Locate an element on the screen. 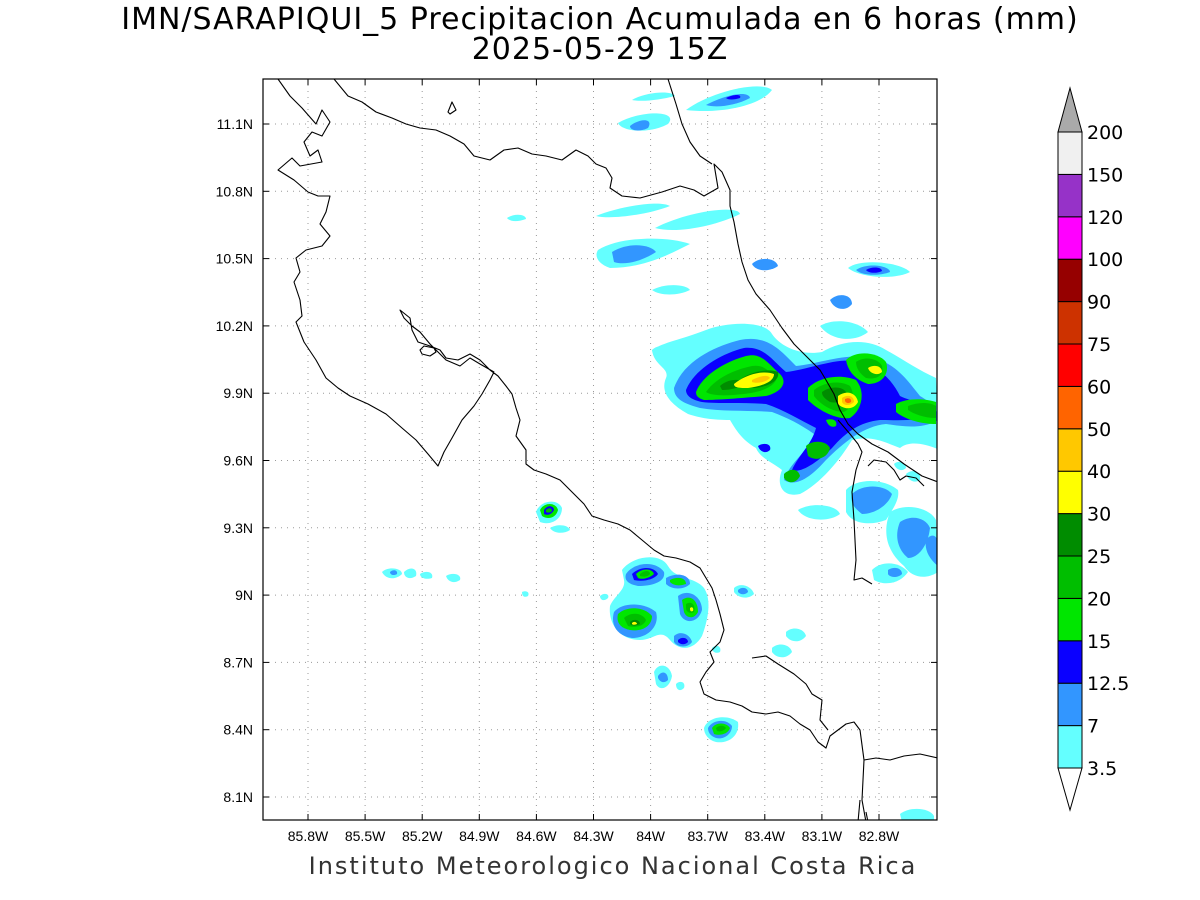 Image resolution: width=1200 pixels, height=900 pixels. lon-tick-label: 84.6W is located at coordinates (536, 836).